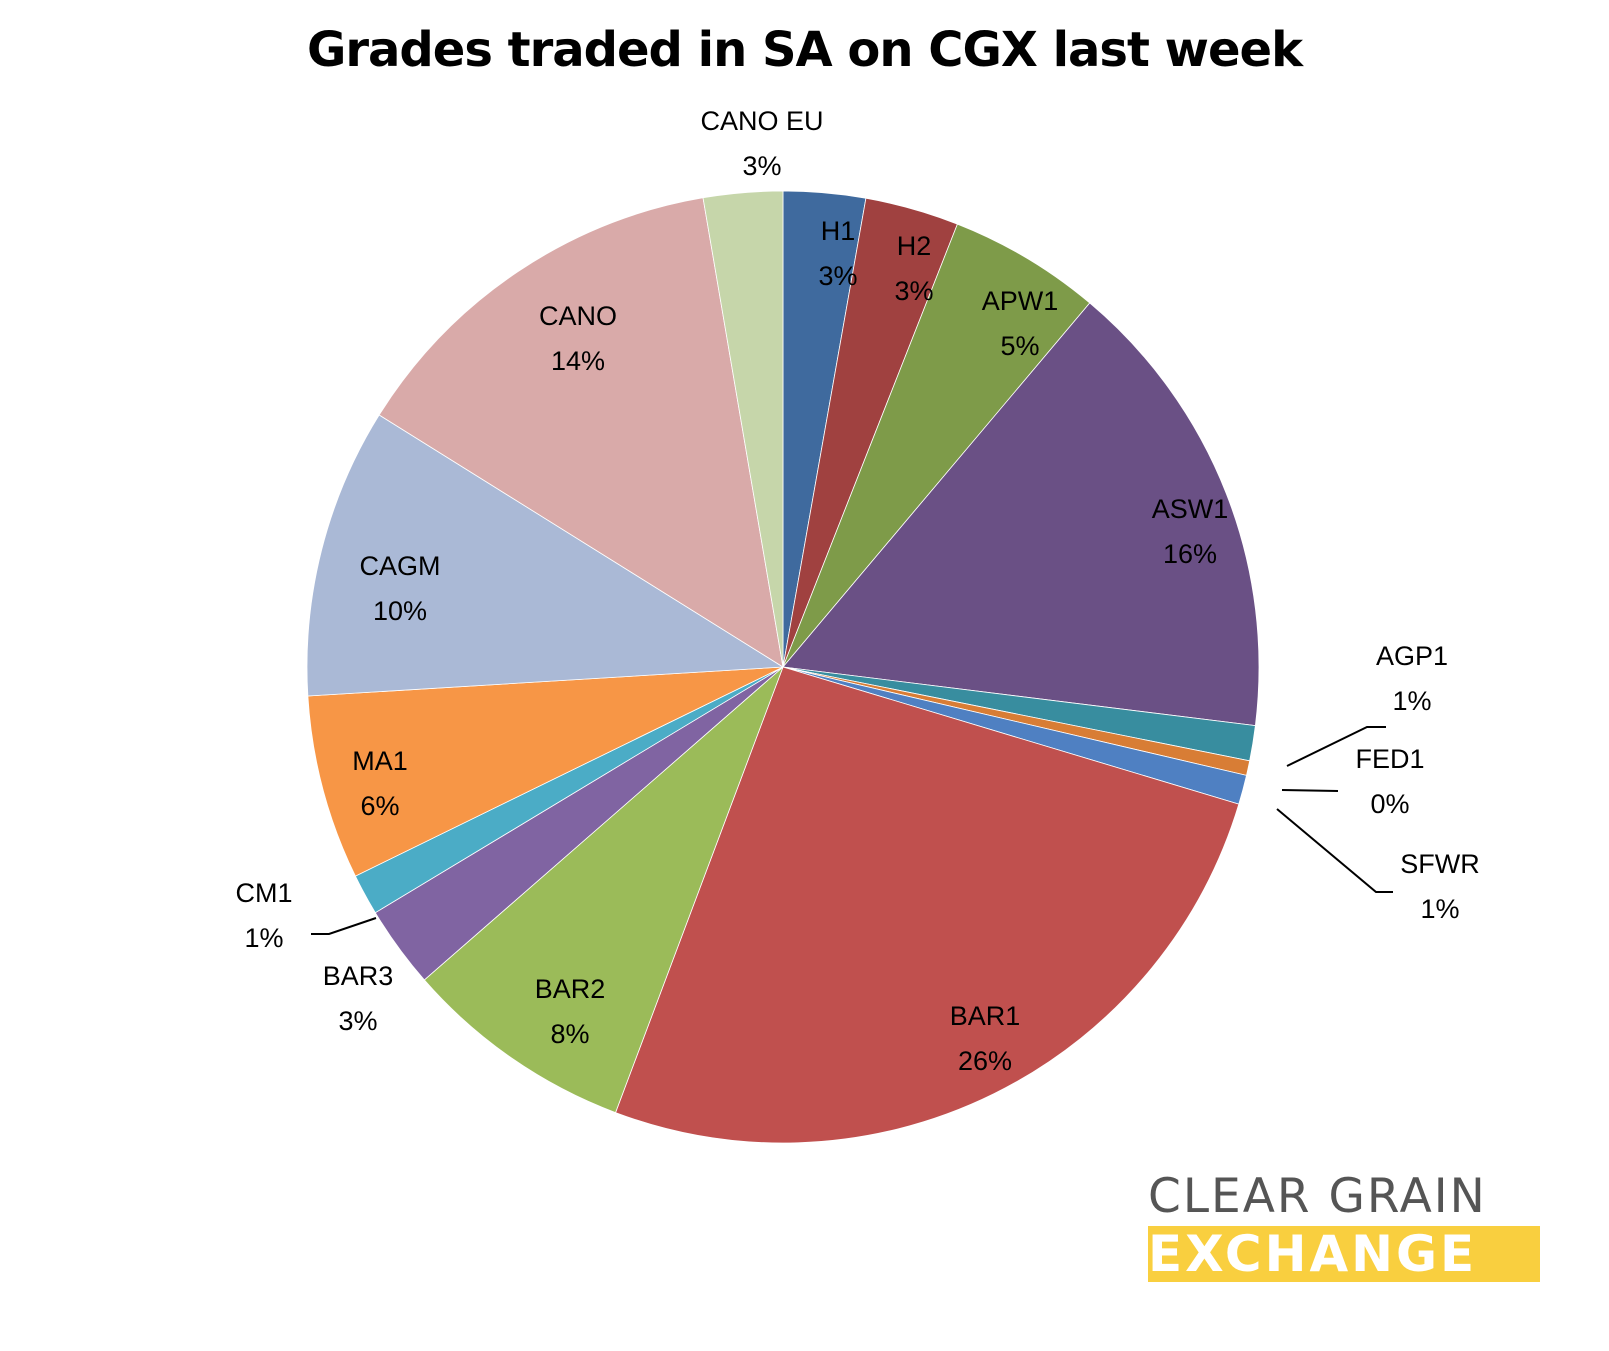  Describe the element at coordinates (578, 361) in the screenshot. I see `slice-percent: 14%` at that location.